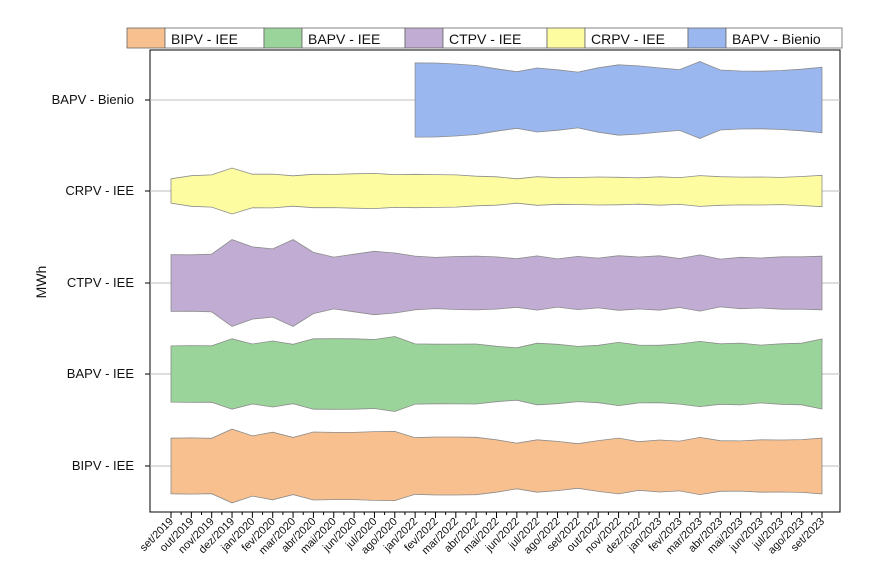 The image size is (870, 585). Describe the element at coordinates (776, 39) in the screenshot. I see `legend-label: BAPV - Bienio` at that location.